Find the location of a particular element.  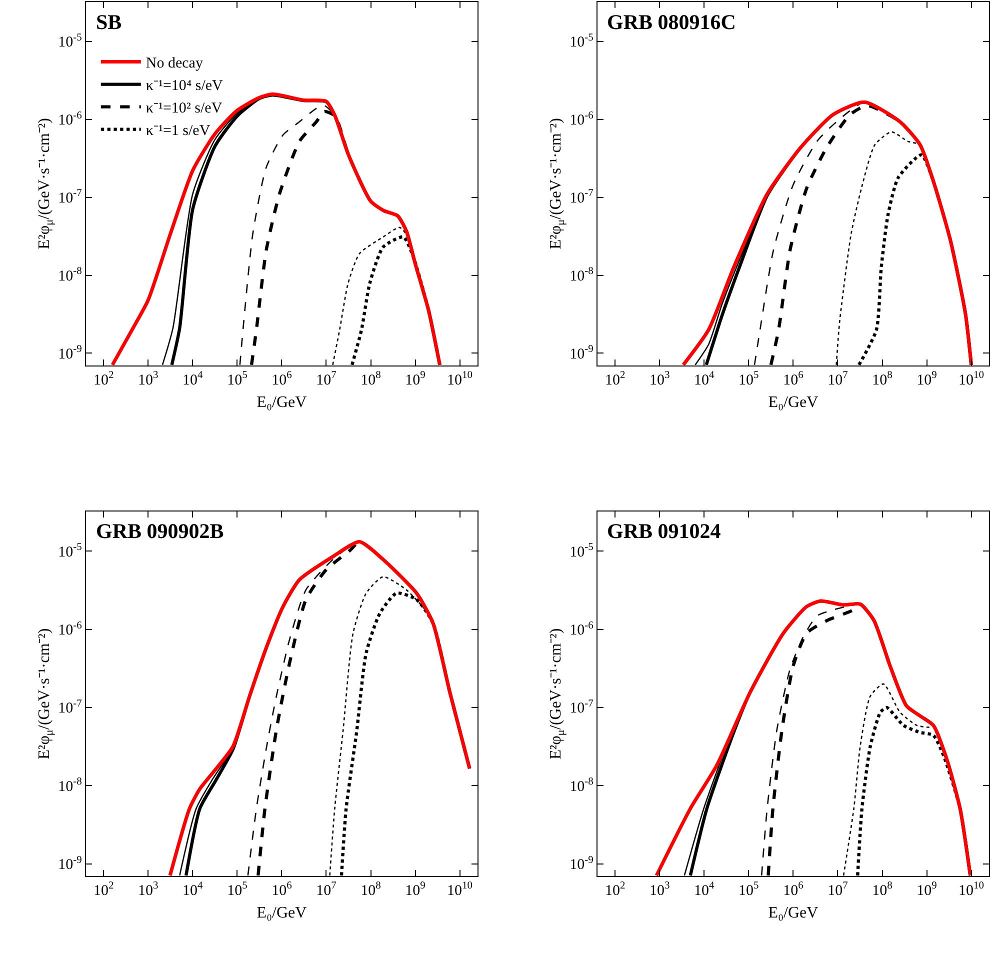

chart-title: GRB 080916C is located at coordinates (671, 22).